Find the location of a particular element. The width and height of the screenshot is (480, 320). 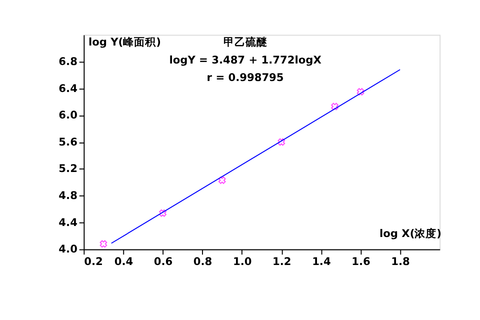

x-tick-label: 1.4 is located at coordinates (321, 262).